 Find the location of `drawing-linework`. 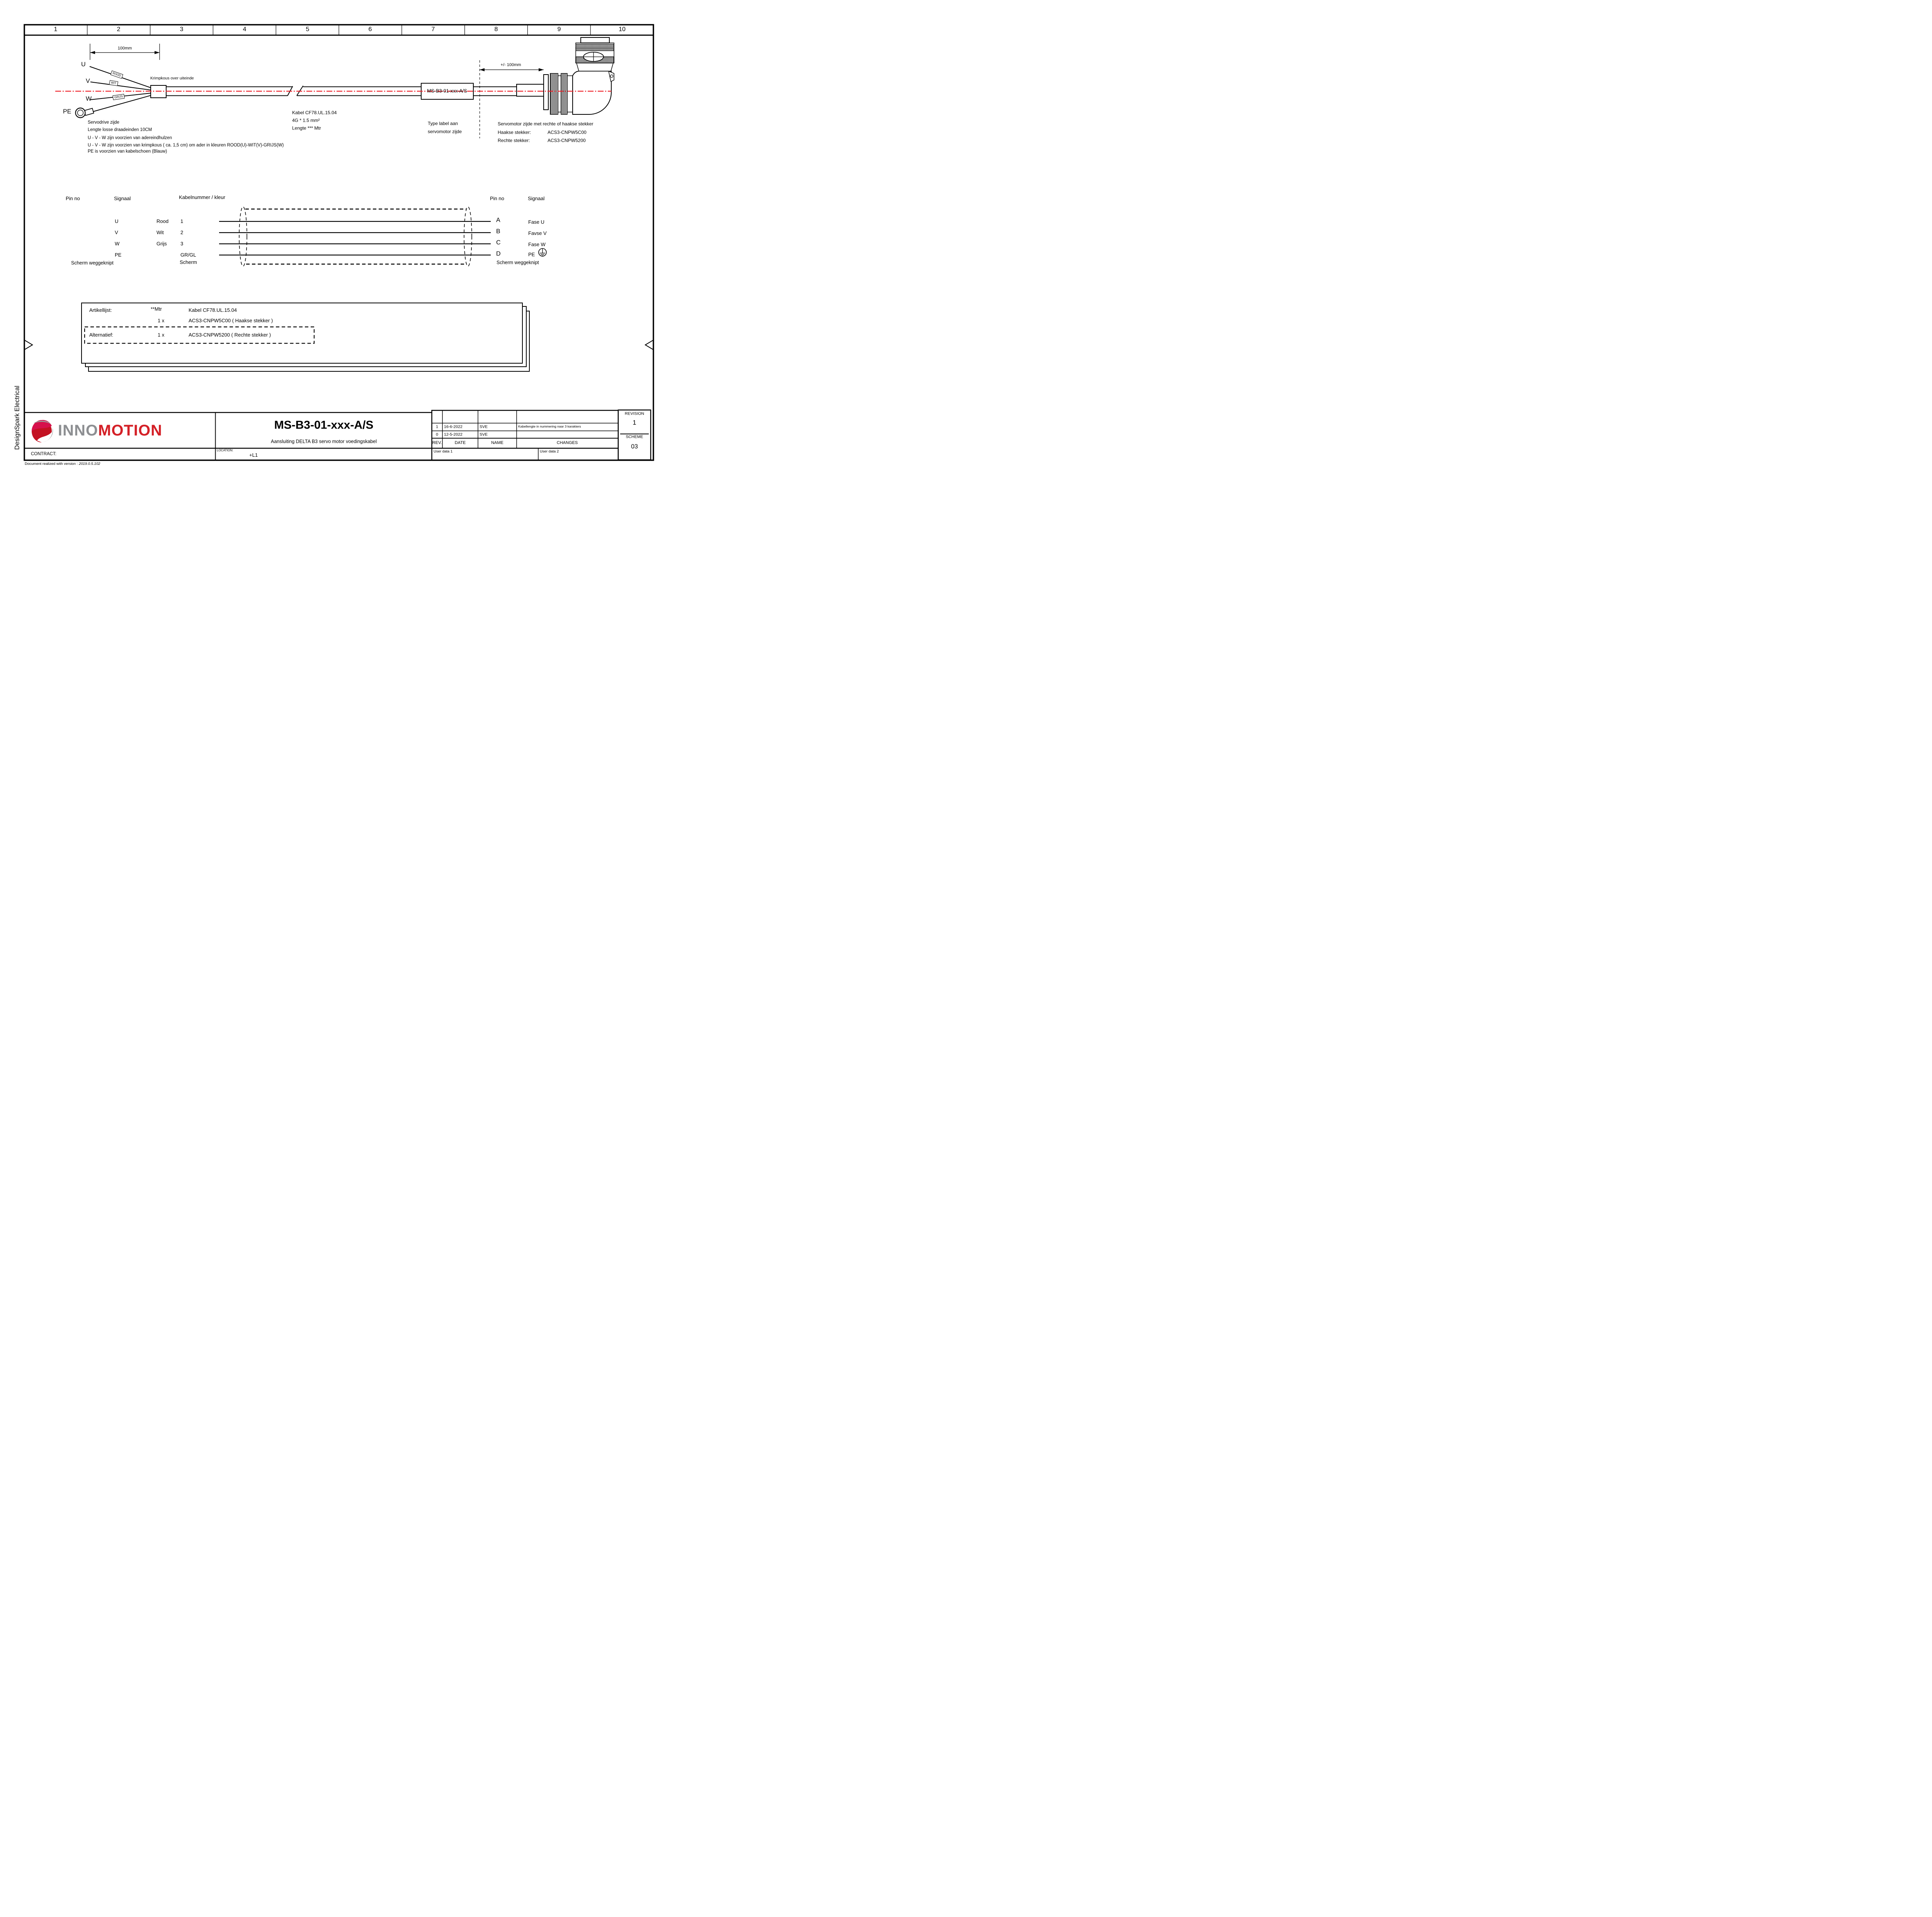

drawing-linework is located at coordinates (339, 242).